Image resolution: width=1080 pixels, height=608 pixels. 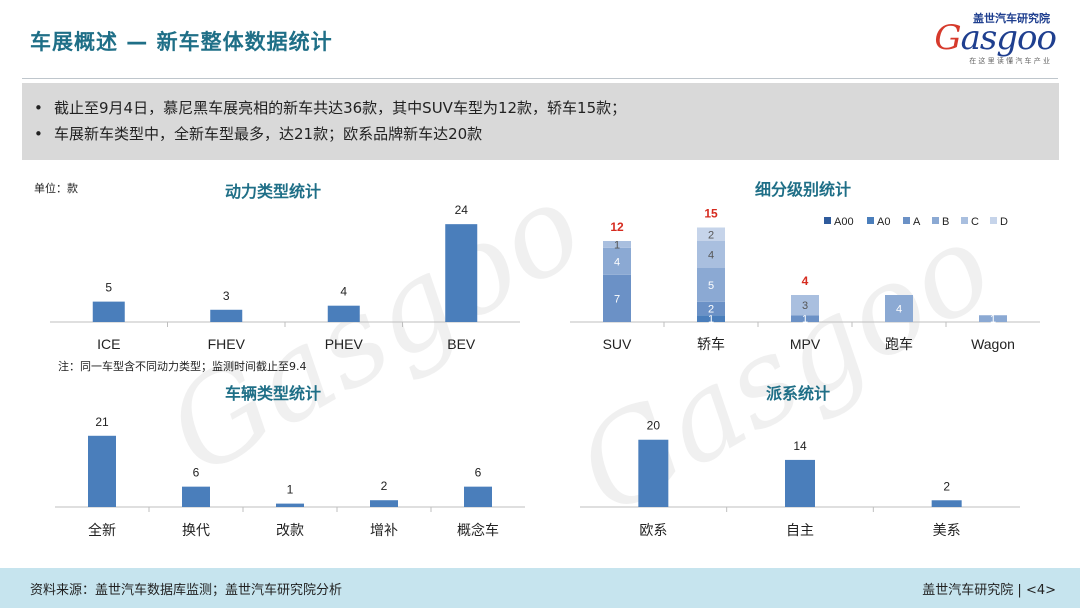 What do you see at coordinates (917, 222) in the screenshot?
I see `legend-label: A` at bounding box center [917, 222].